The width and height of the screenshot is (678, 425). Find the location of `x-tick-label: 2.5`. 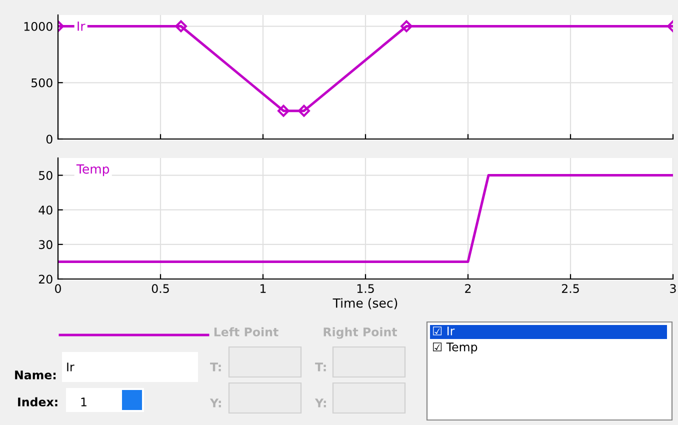

x-tick-label: 2.5 is located at coordinates (570, 288).